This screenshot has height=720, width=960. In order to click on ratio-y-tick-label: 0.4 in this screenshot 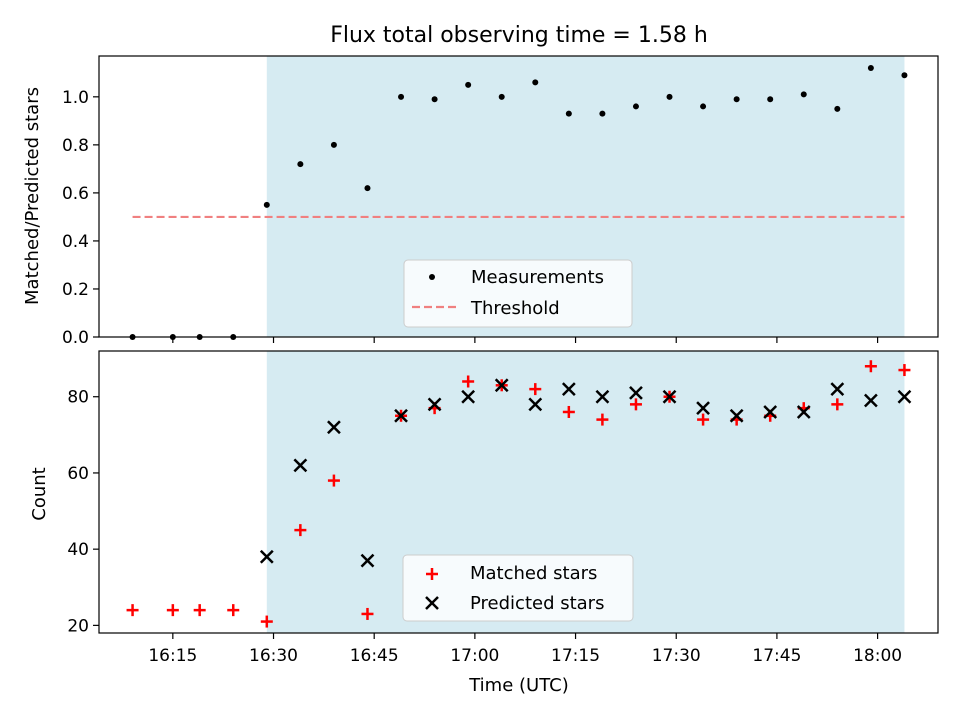, I will do `click(75, 242)`.